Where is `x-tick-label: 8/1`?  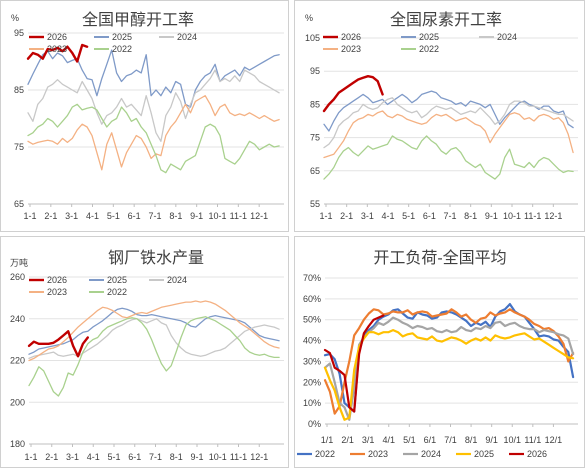
x-tick-label: 8/1 is located at coordinates (471, 440).